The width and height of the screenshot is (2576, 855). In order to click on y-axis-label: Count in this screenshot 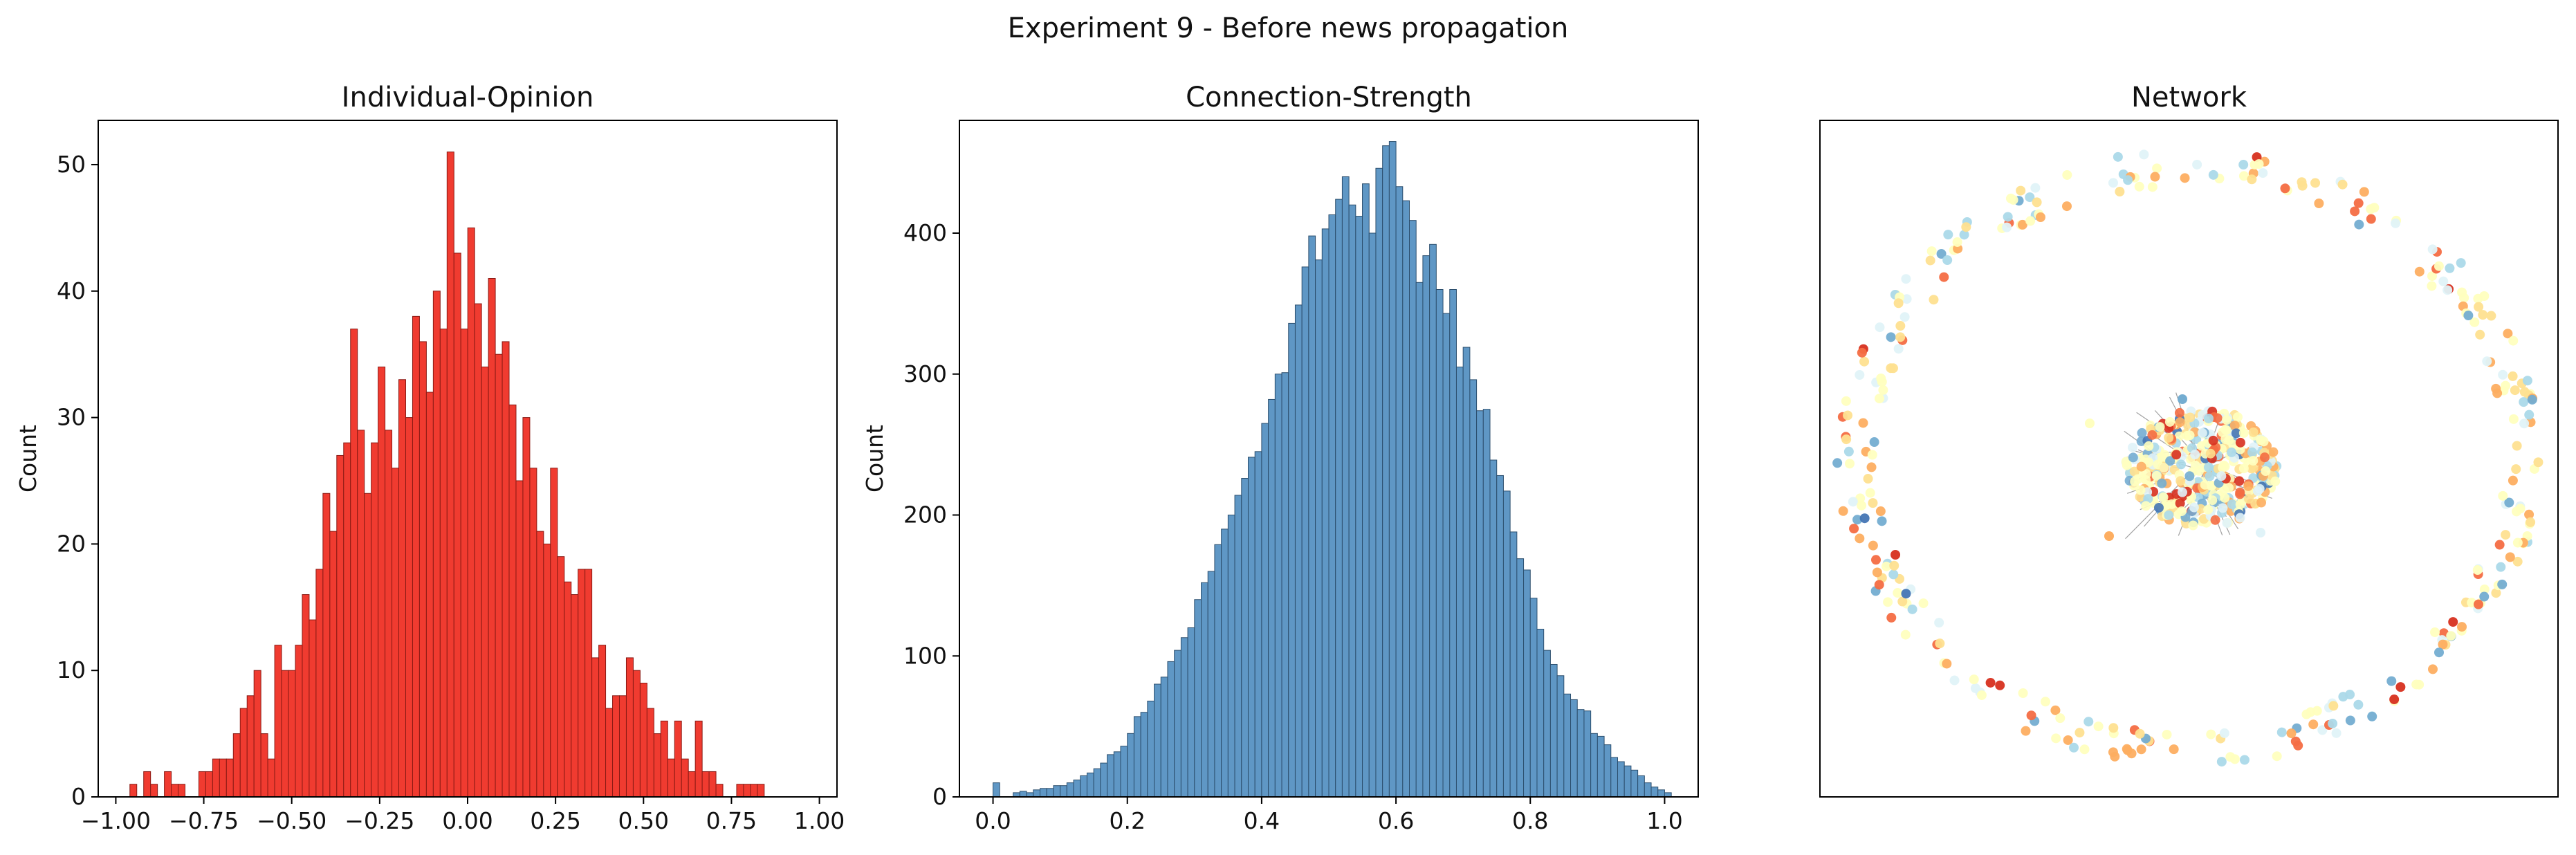, I will do `click(28, 459)`.